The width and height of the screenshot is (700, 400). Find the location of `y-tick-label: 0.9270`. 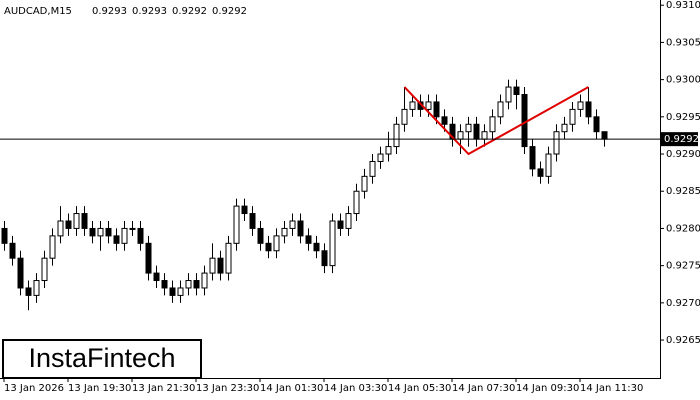

y-tick-label: 0.9270 is located at coordinates (683, 303).